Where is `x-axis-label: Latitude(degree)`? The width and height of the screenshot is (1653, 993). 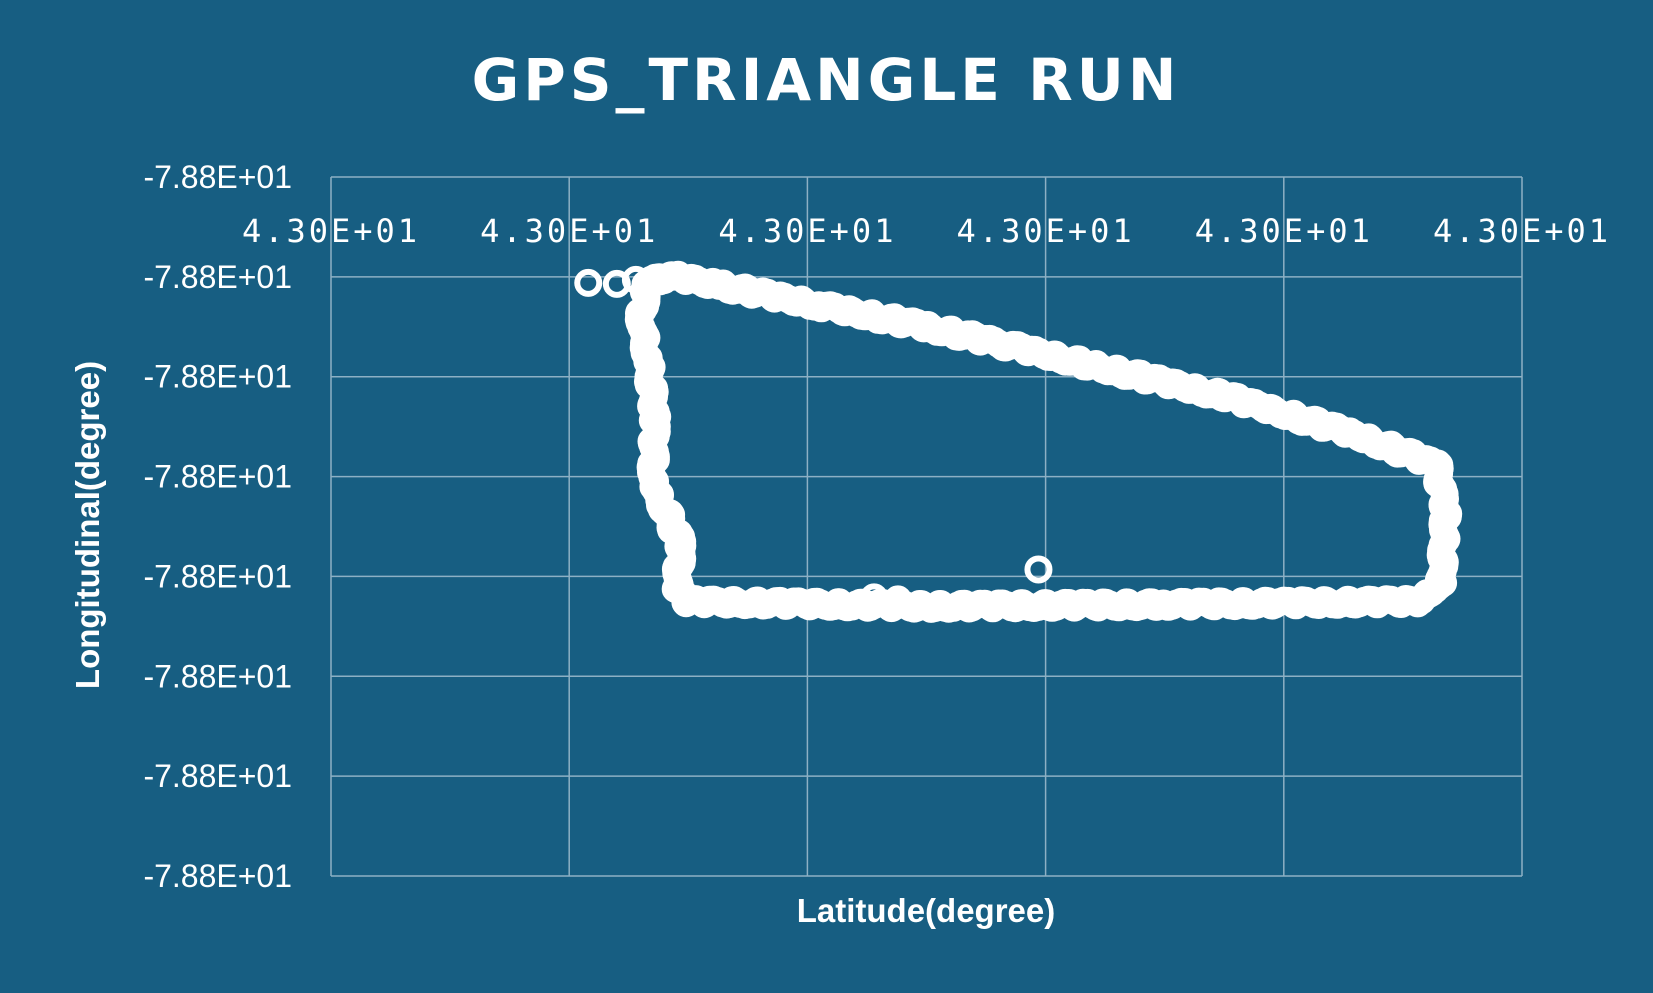 x-axis-label: Latitude(degree) is located at coordinates (926, 910).